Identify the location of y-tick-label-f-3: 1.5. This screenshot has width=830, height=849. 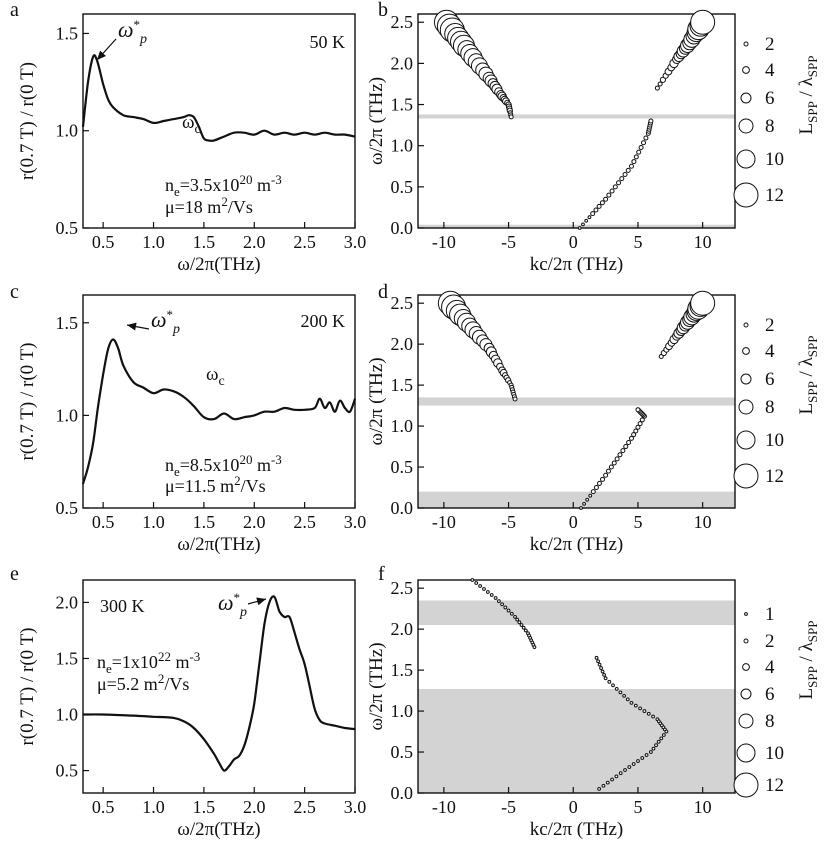
(402, 670).